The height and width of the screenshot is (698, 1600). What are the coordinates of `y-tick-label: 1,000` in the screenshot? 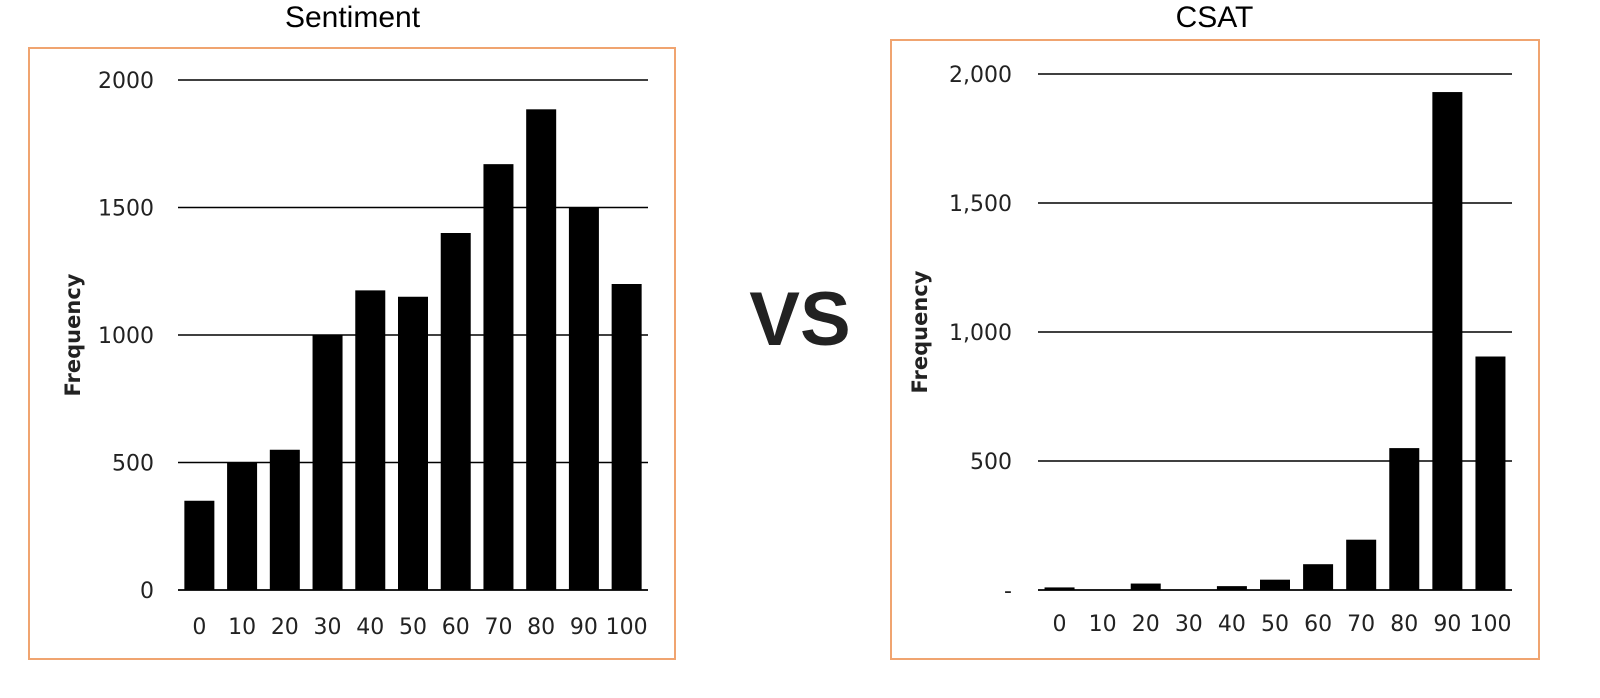 It's located at (980, 333).